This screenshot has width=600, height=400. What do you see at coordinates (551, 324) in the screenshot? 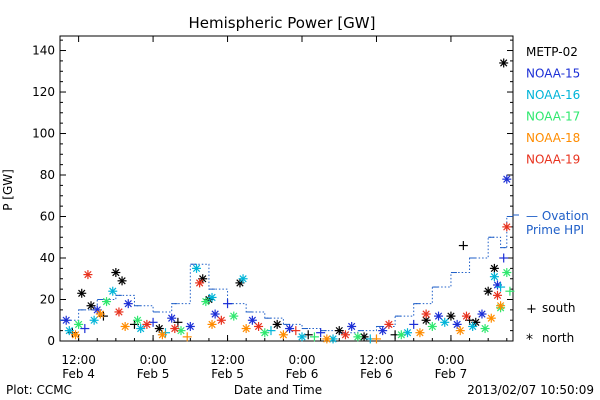
I see `symbol-legend: + south * north` at bounding box center [551, 324].